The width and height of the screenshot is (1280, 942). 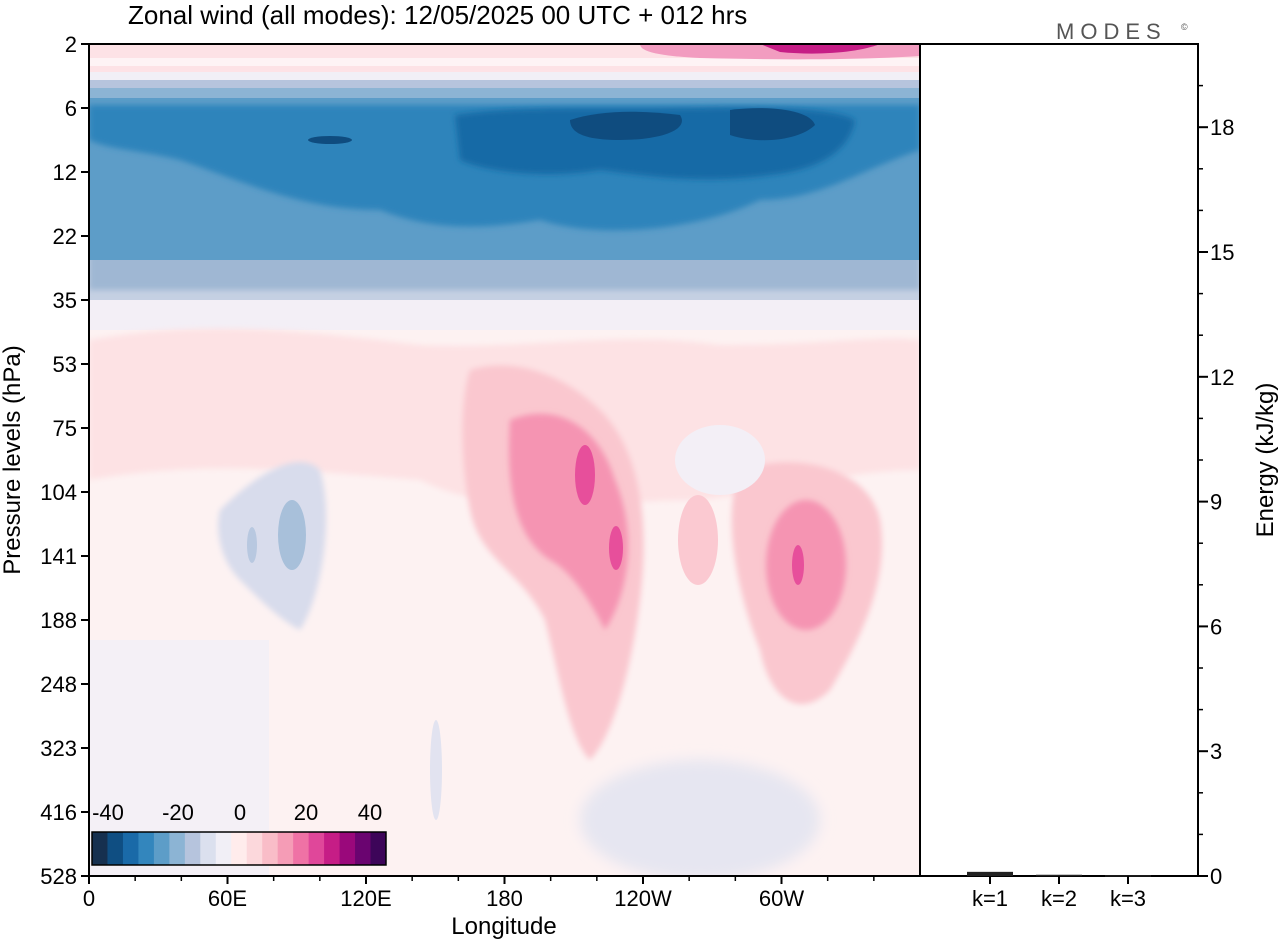 What do you see at coordinates (1222, 127) in the screenshot?
I see `energy-tick-label: 18` at bounding box center [1222, 127].